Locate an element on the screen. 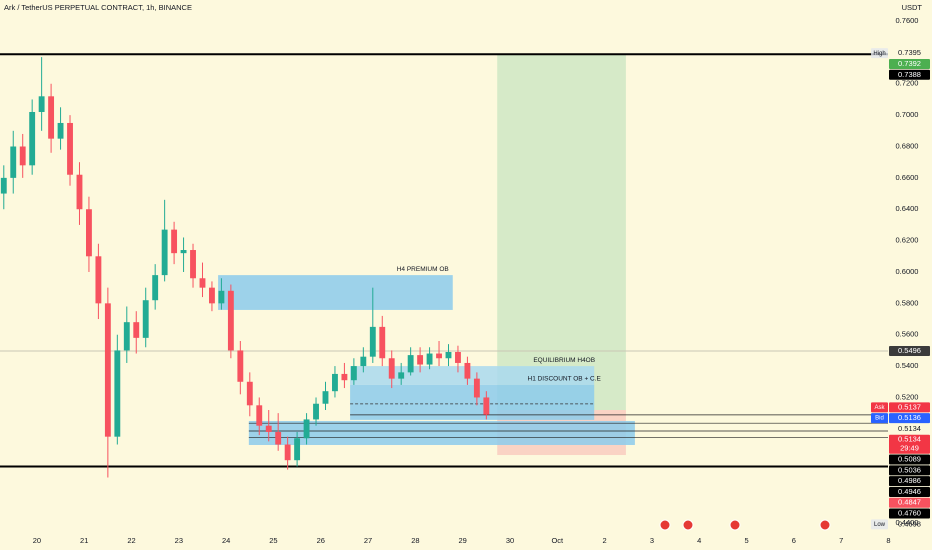 This screenshot has height=550, width=932. y-tick-label: 0.6800 is located at coordinates (907, 145).